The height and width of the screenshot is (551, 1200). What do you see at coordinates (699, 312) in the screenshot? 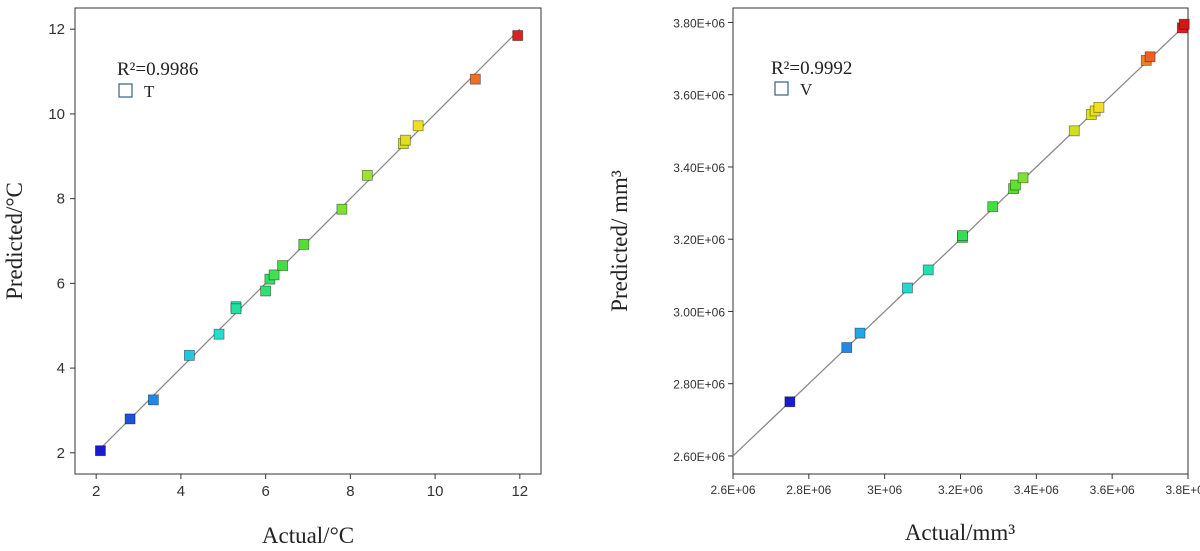
I see `y-tick-label: 3.00E+06` at bounding box center [699, 312].